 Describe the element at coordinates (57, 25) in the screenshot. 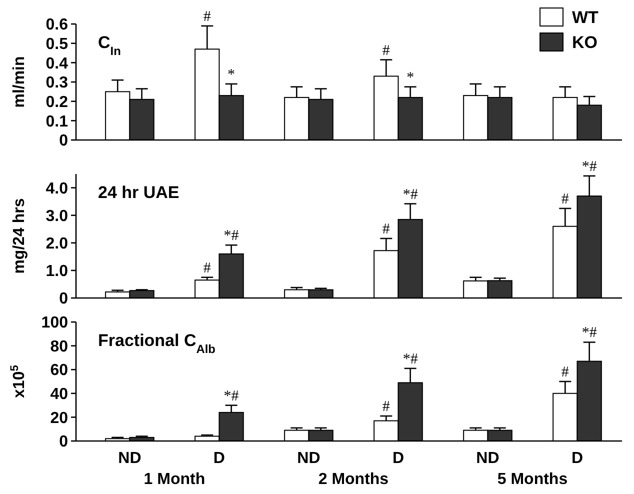

I see `y-tick-label: 0.6` at that location.